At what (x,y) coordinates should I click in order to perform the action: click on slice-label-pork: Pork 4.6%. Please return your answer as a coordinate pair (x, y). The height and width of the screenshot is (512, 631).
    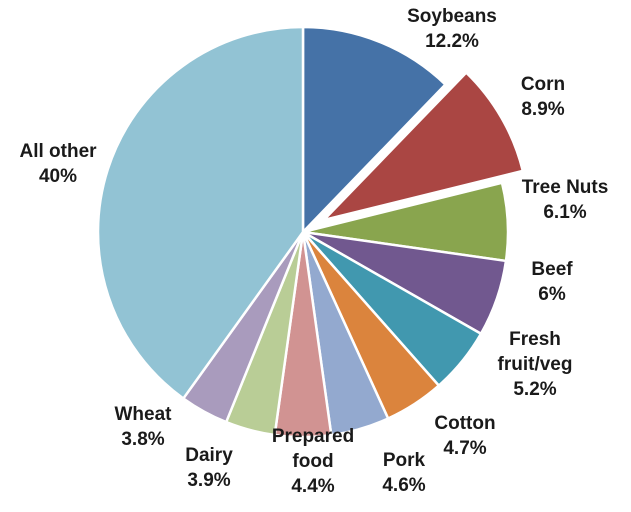
    Looking at the image, I should click on (403, 473).